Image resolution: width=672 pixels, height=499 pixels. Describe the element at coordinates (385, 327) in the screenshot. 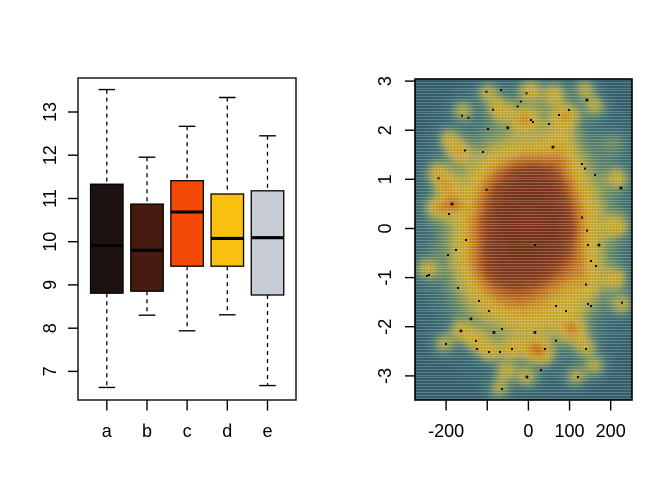

I see `svg-text: -2` at that location.